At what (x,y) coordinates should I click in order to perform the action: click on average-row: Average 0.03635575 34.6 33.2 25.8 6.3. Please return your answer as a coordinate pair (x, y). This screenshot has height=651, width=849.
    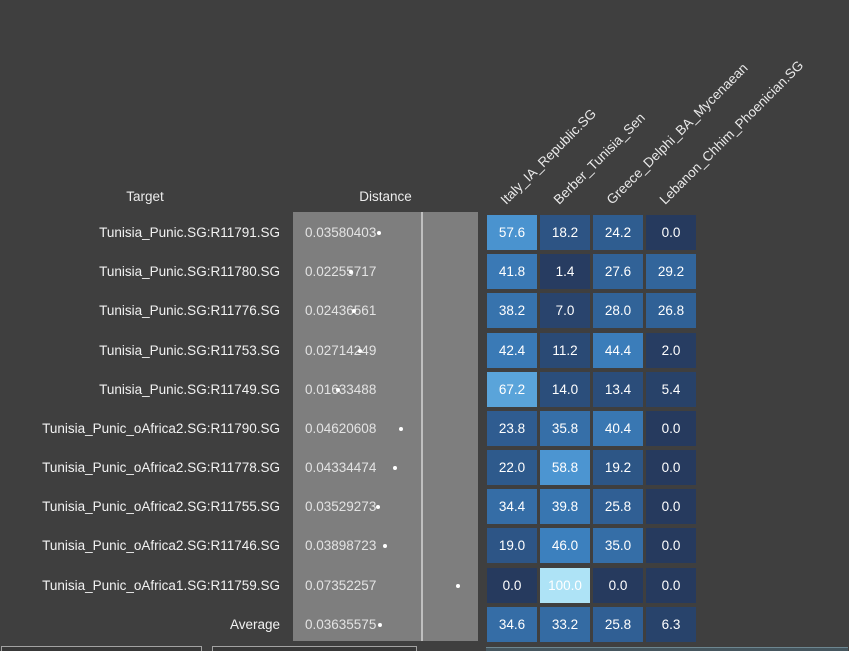
    Looking at the image, I should click on (424, 624).